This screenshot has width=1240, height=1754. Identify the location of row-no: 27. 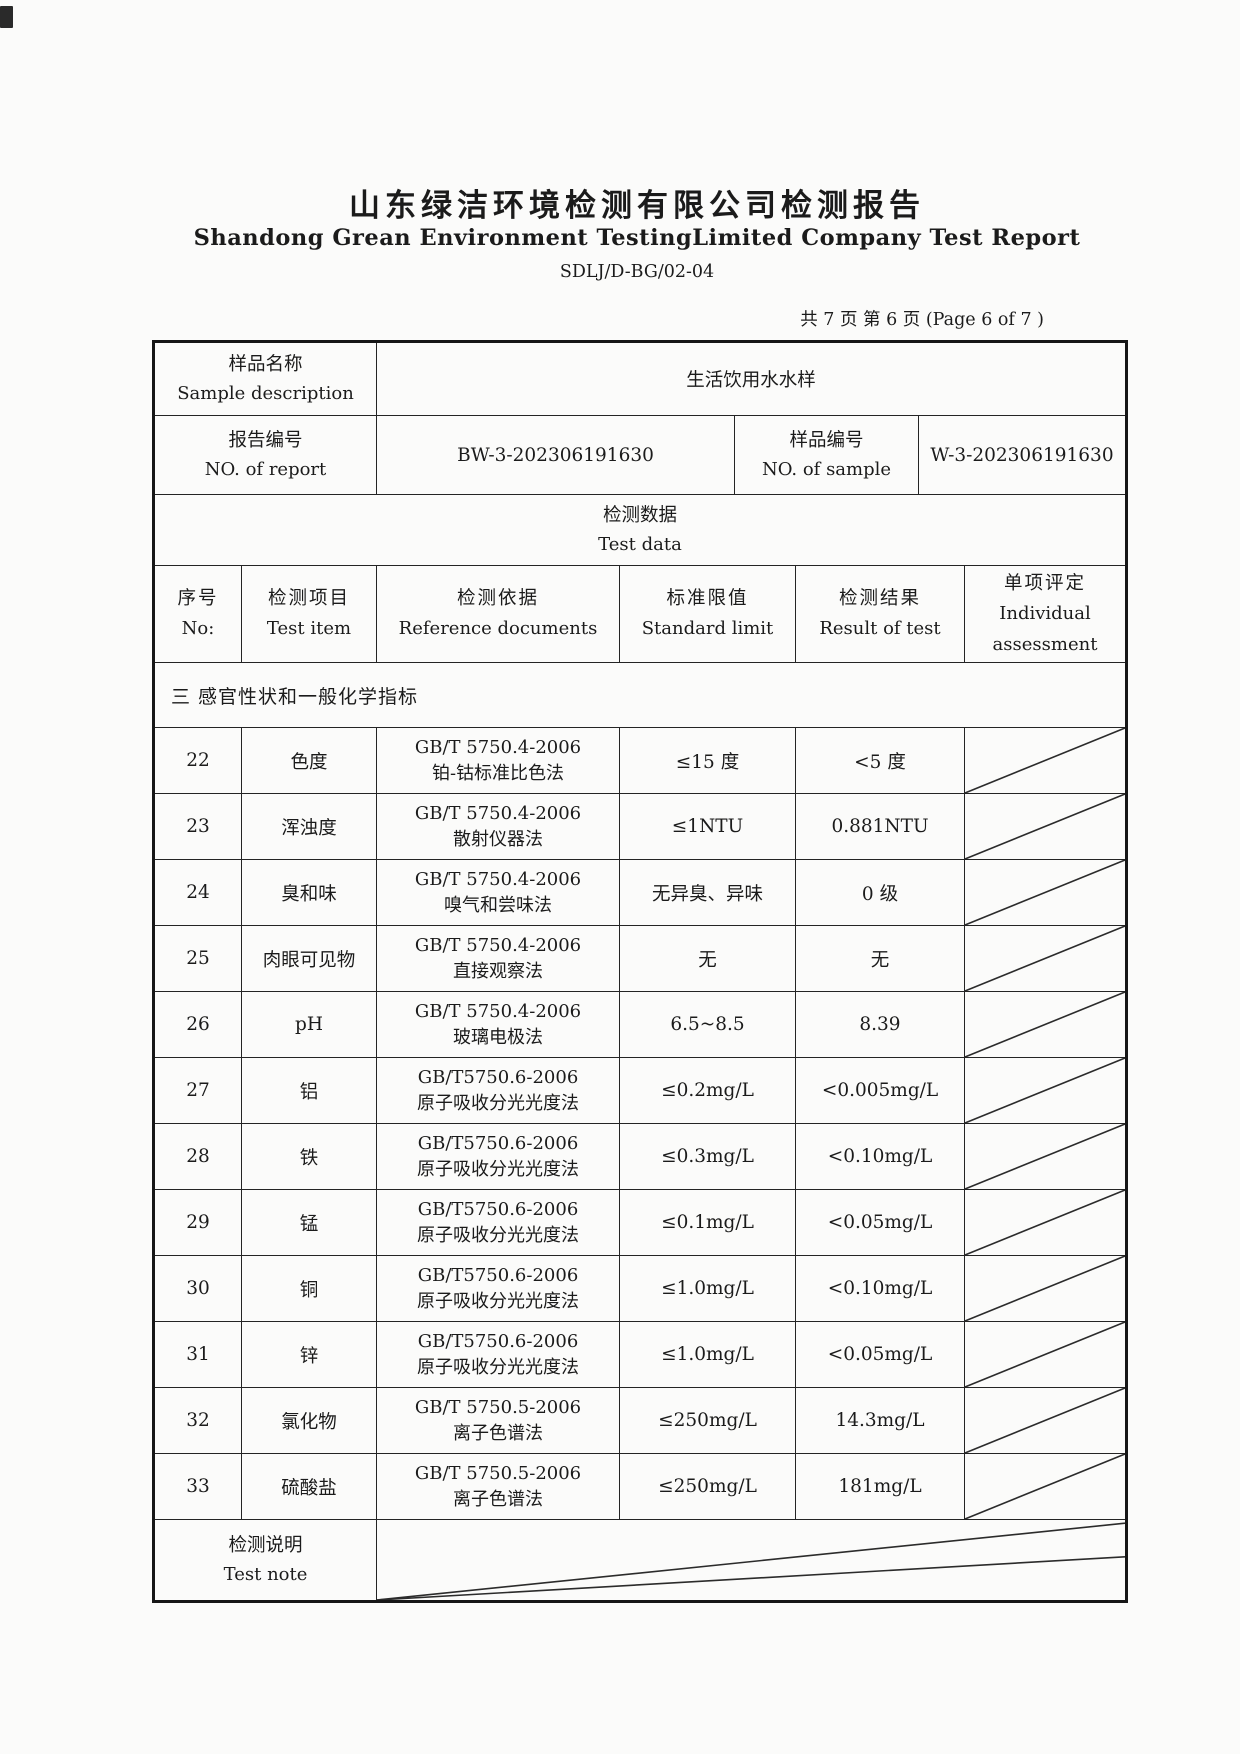
(198, 1090).